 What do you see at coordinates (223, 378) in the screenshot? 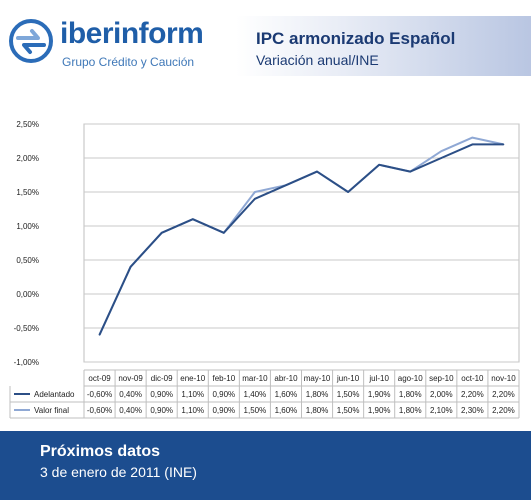
I see `x-tick-label: feb-10` at bounding box center [223, 378].